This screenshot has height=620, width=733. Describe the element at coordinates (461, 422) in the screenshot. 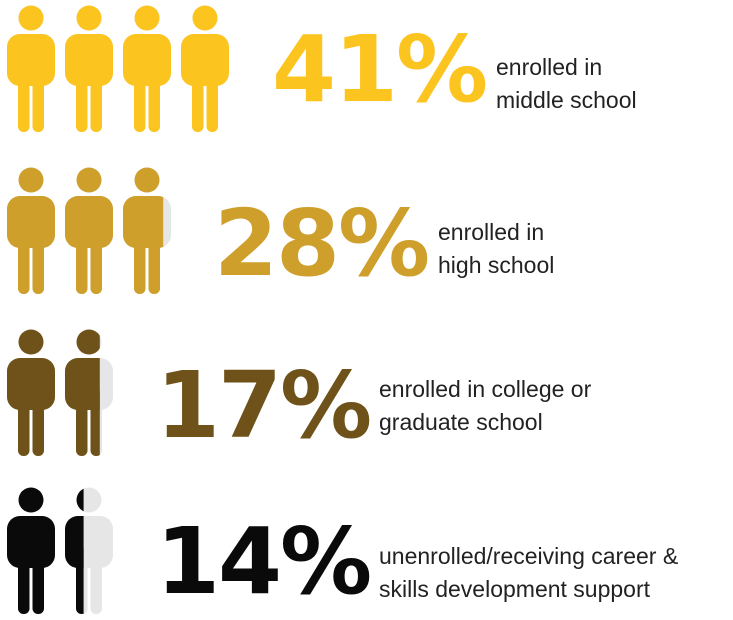

I see `description-line-2: graduate school` at that location.